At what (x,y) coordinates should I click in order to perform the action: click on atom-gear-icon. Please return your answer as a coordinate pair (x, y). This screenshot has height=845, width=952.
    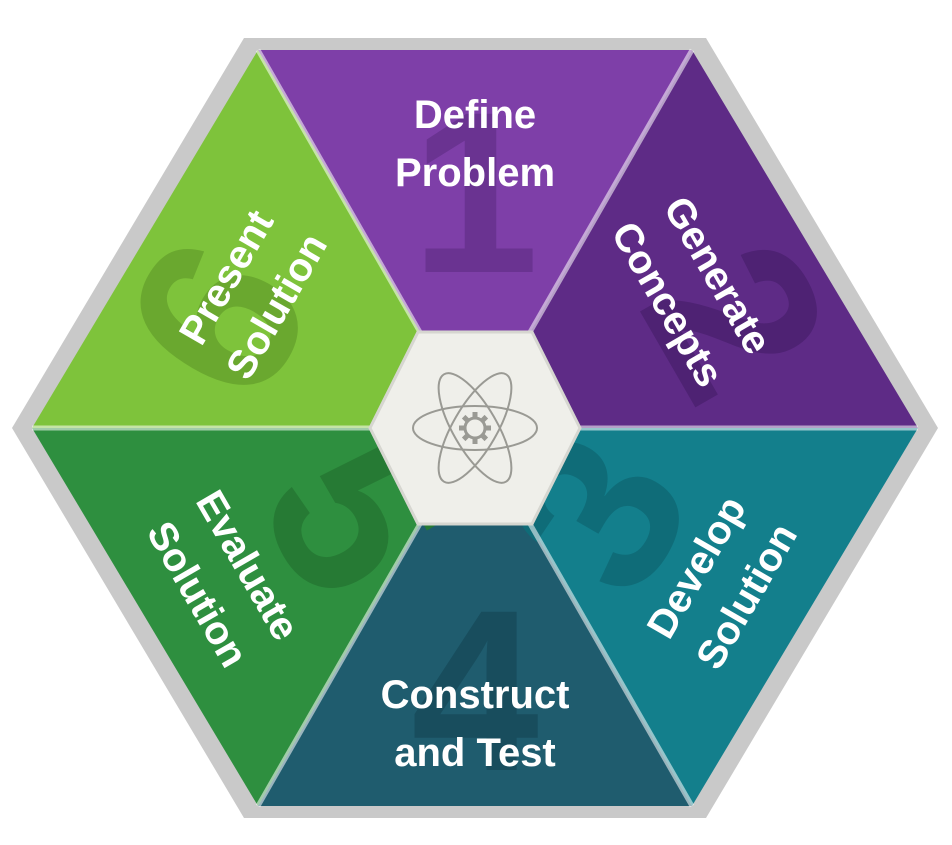
    Looking at the image, I should click on (475, 428).